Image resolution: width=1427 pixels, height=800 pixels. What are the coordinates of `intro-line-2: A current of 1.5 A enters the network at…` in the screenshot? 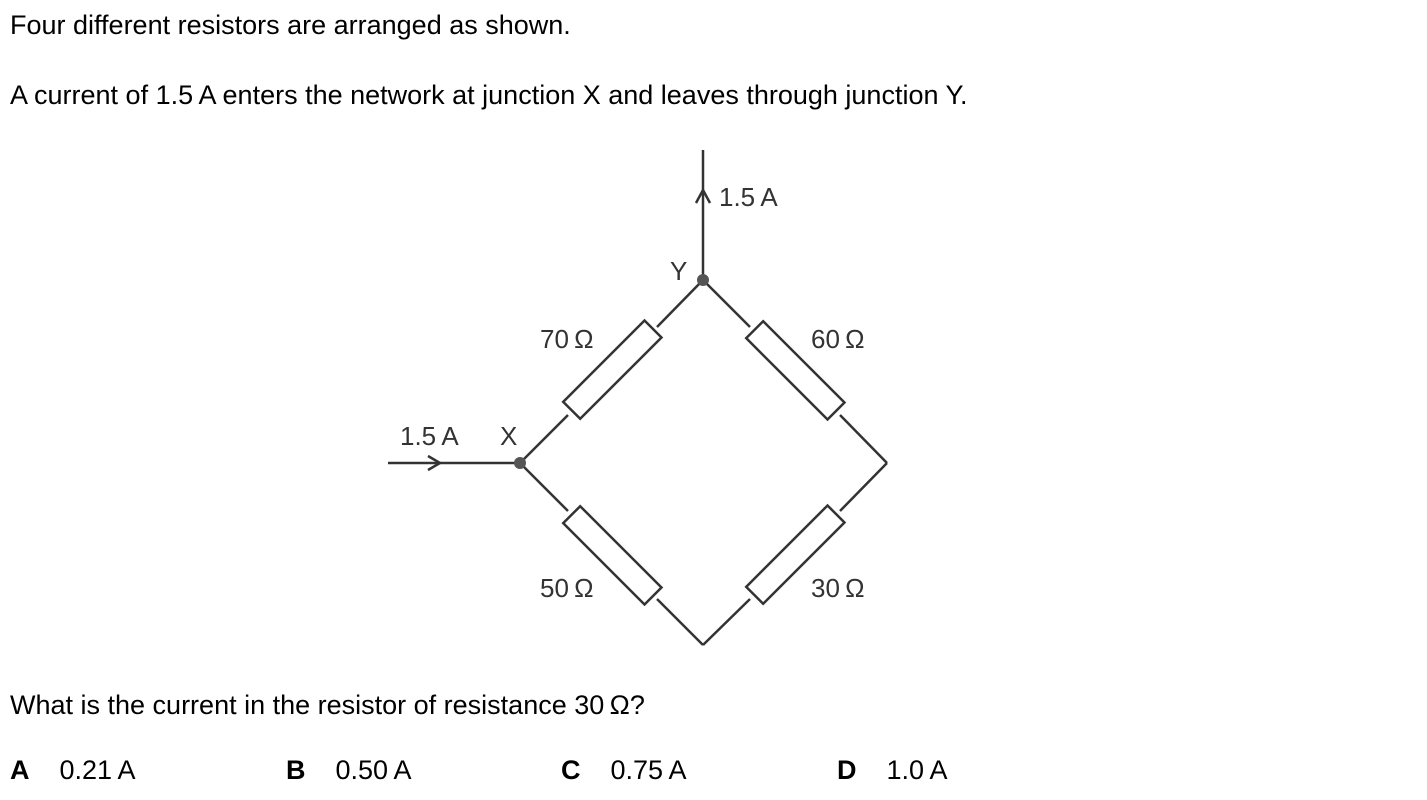 It's located at (489, 95).